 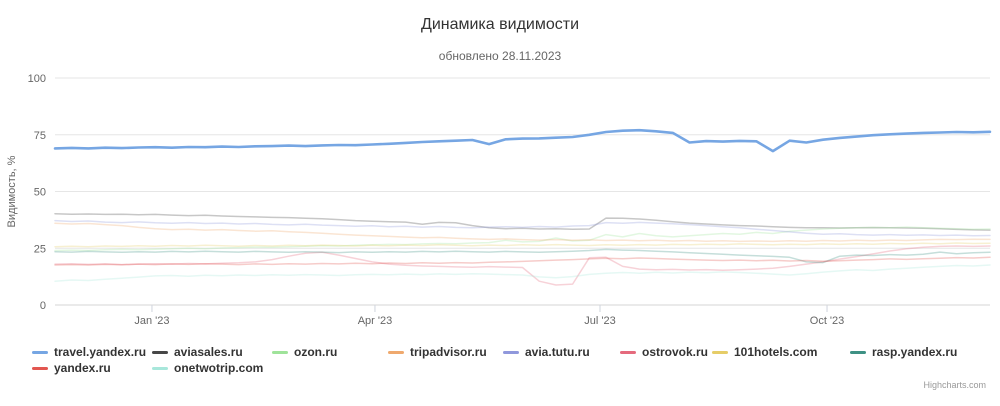 What do you see at coordinates (522, 228) in the screenshot?
I see `series-line-avia.tutu.ru` at bounding box center [522, 228].